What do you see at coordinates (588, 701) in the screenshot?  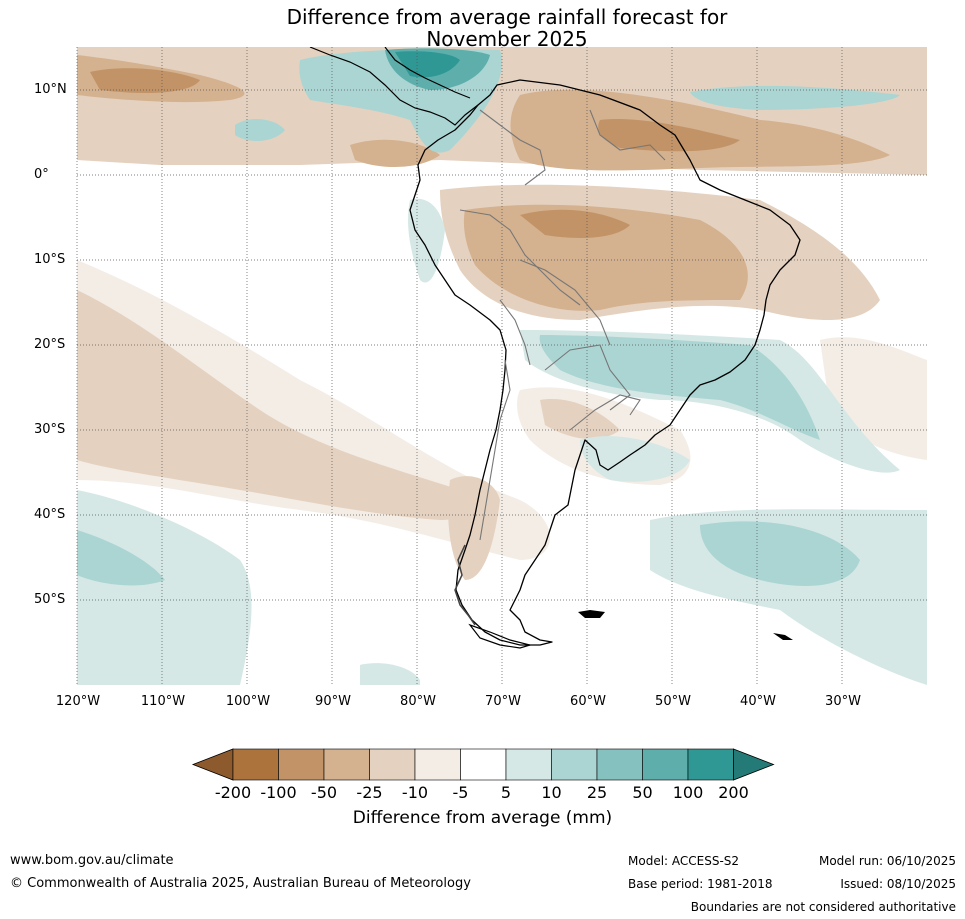 I see `lon-label-60w: 60°W` at bounding box center [588, 701].